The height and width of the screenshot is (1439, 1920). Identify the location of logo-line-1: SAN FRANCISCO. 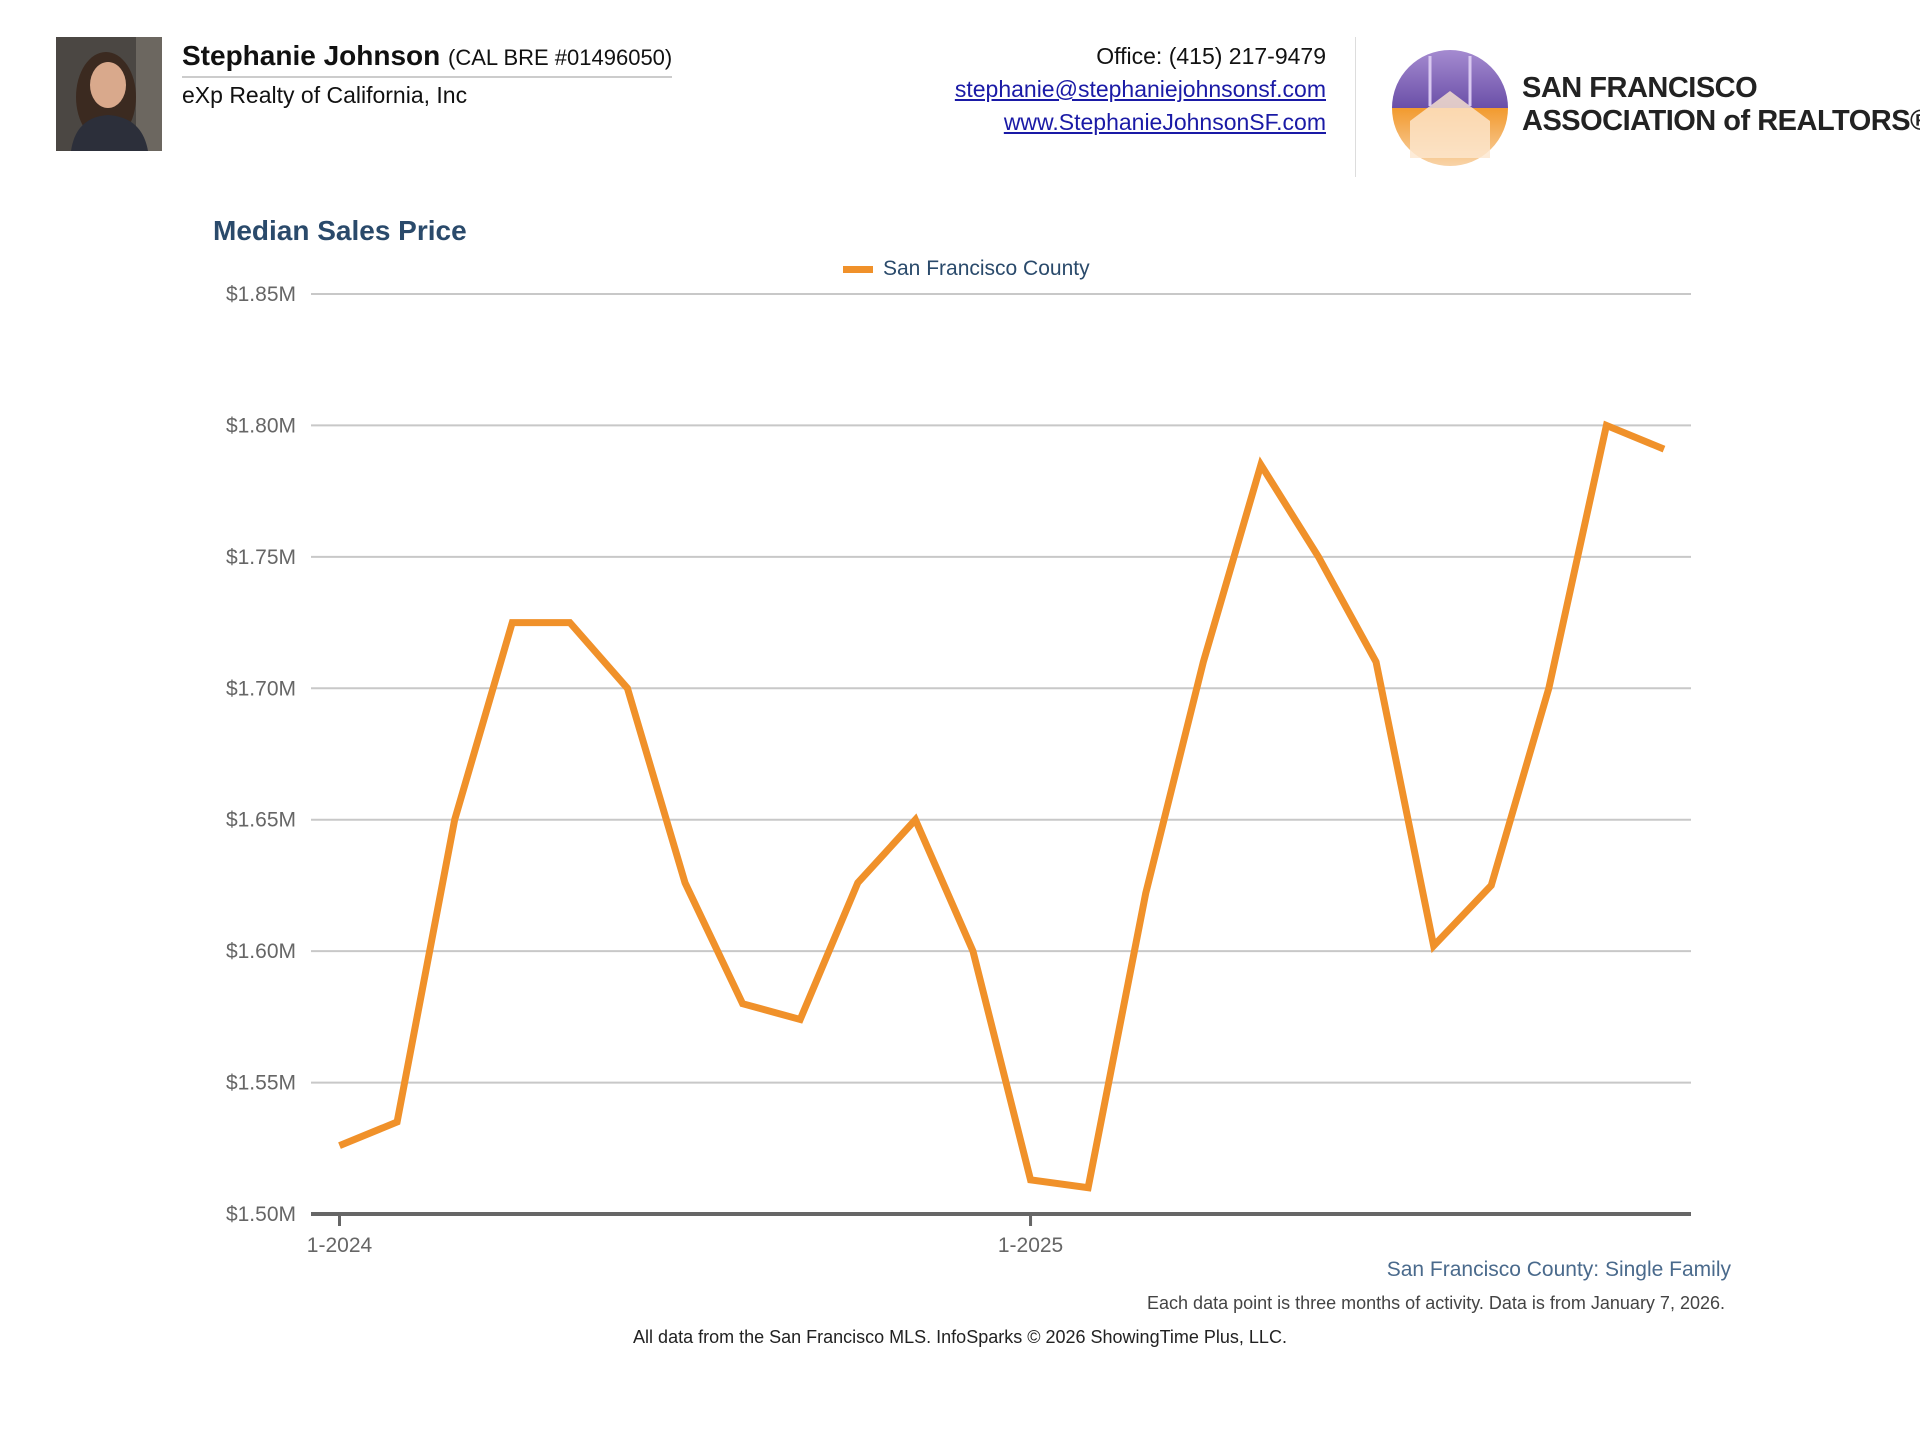
(1640, 88).